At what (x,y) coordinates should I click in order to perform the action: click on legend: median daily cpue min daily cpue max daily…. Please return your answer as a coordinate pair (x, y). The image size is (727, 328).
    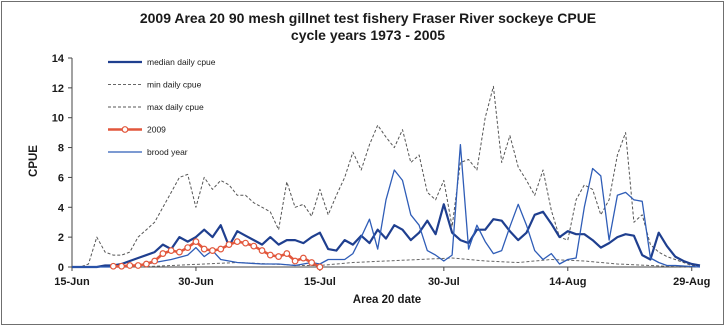
    Looking at the image, I should click on (162, 107).